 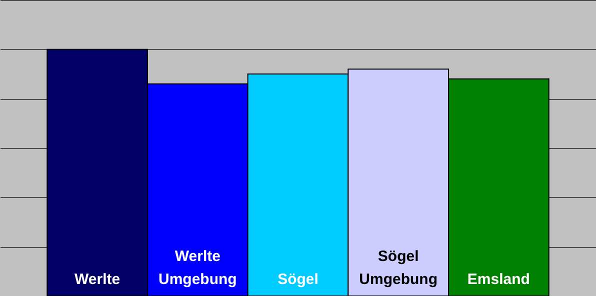 What do you see at coordinates (298, 279) in the screenshot?
I see `x-tick-label: Sögel` at bounding box center [298, 279].